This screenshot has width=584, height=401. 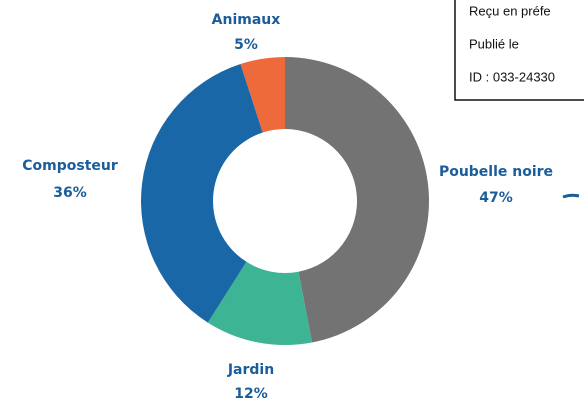 What do you see at coordinates (70, 166) in the screenshot?
I see `category-label: Composteur` at bounding box center [70, 166].